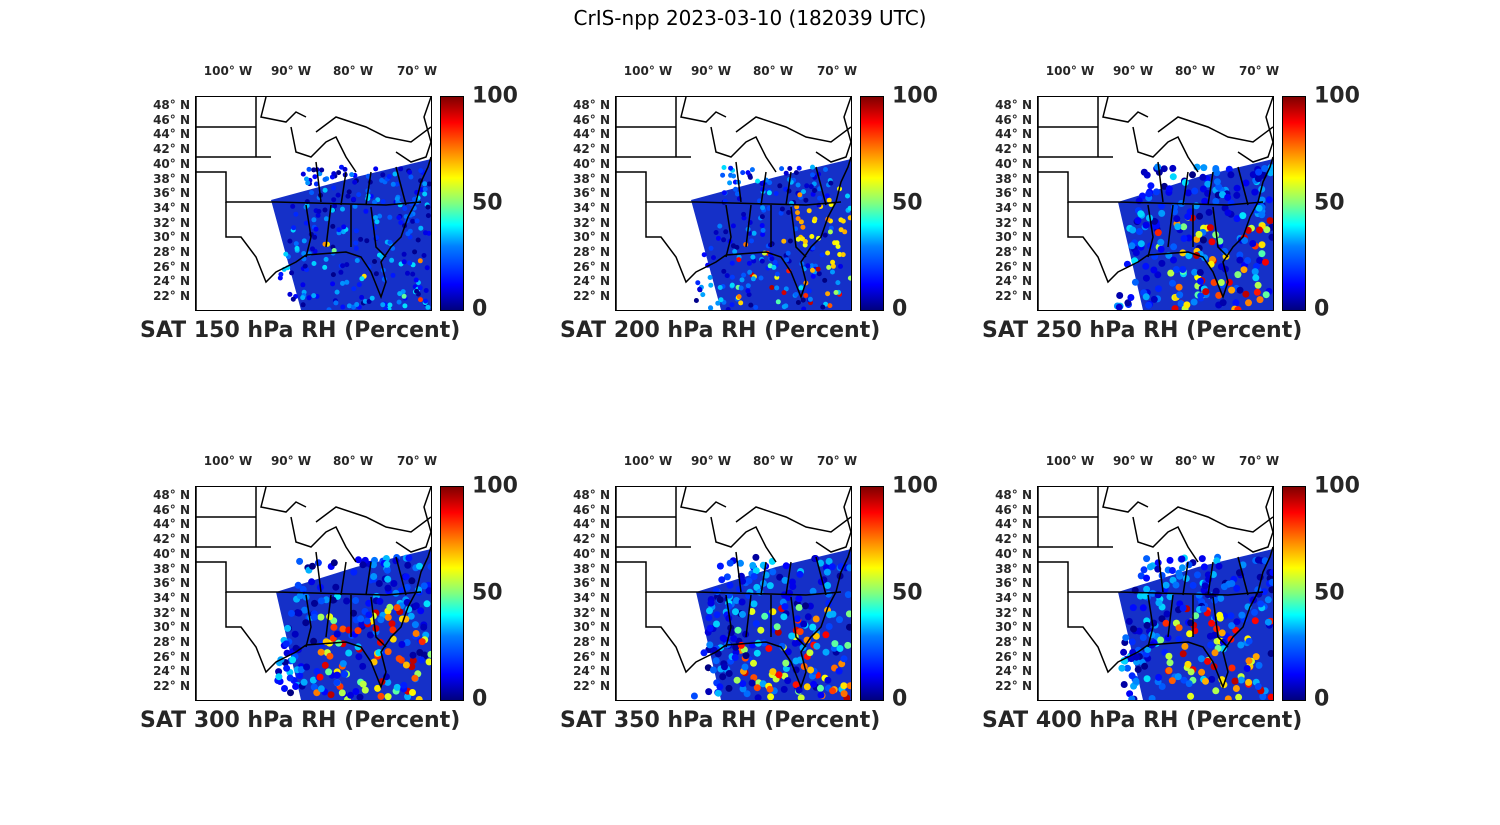 The width and height of the screenshot is (1500, 825). Describe the element at coordinates (591, 612) in the screenshot. I see `latitude-label: 32° N` at that location.